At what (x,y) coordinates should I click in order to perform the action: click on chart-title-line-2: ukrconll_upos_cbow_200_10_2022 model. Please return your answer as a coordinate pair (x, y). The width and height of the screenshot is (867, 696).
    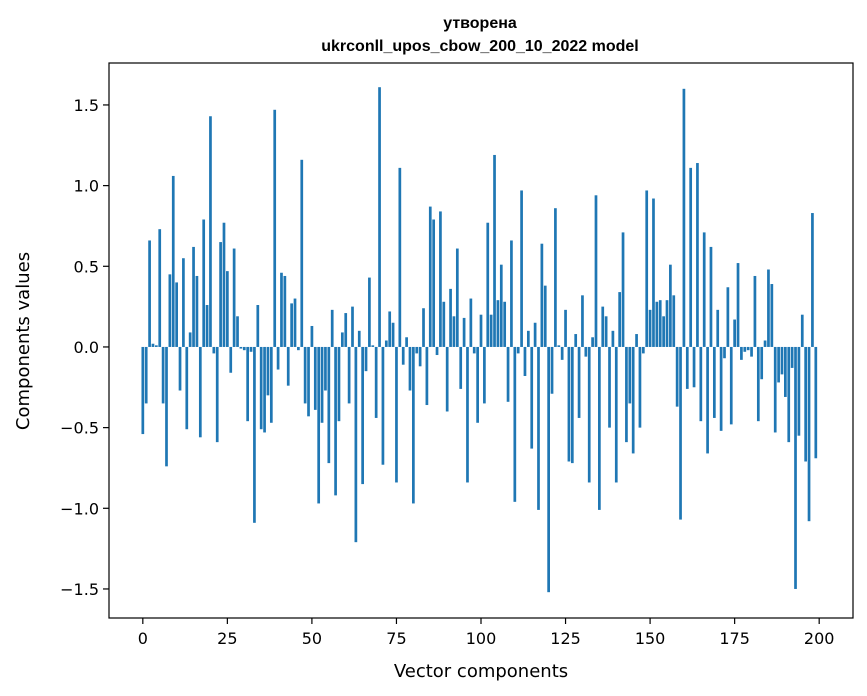
    Looking at the image, I should click on (479, 46).